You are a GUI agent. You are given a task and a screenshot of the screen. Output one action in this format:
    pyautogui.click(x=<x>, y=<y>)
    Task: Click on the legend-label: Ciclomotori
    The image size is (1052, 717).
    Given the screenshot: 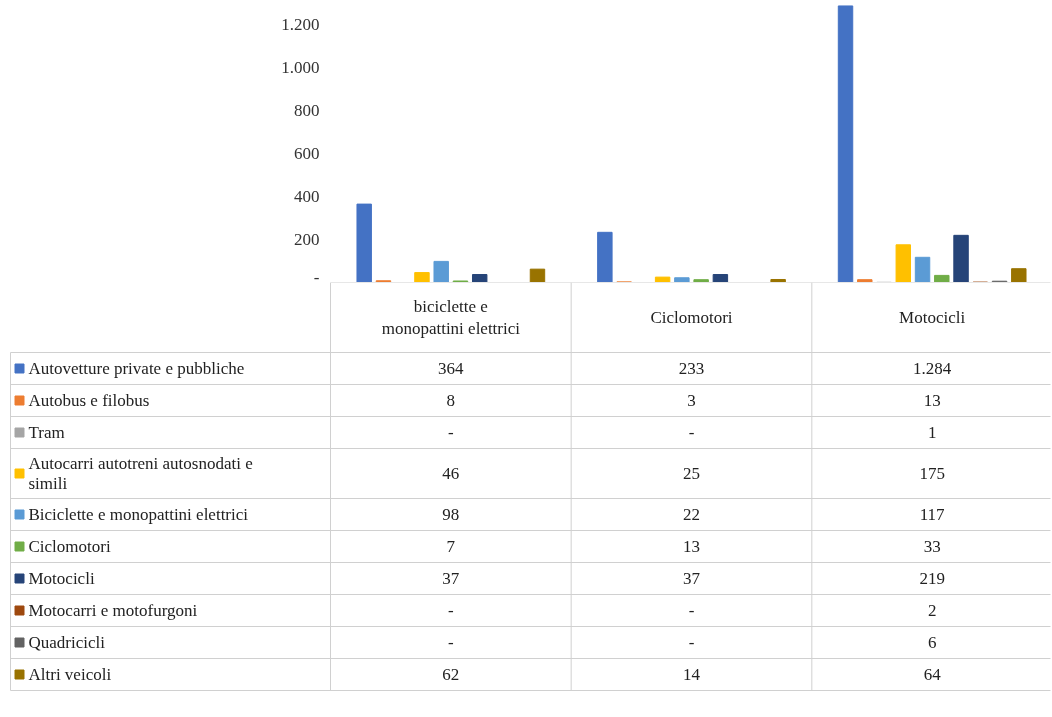 What is the action you would take?
    pyautogui.click(x=69, y=546)
    